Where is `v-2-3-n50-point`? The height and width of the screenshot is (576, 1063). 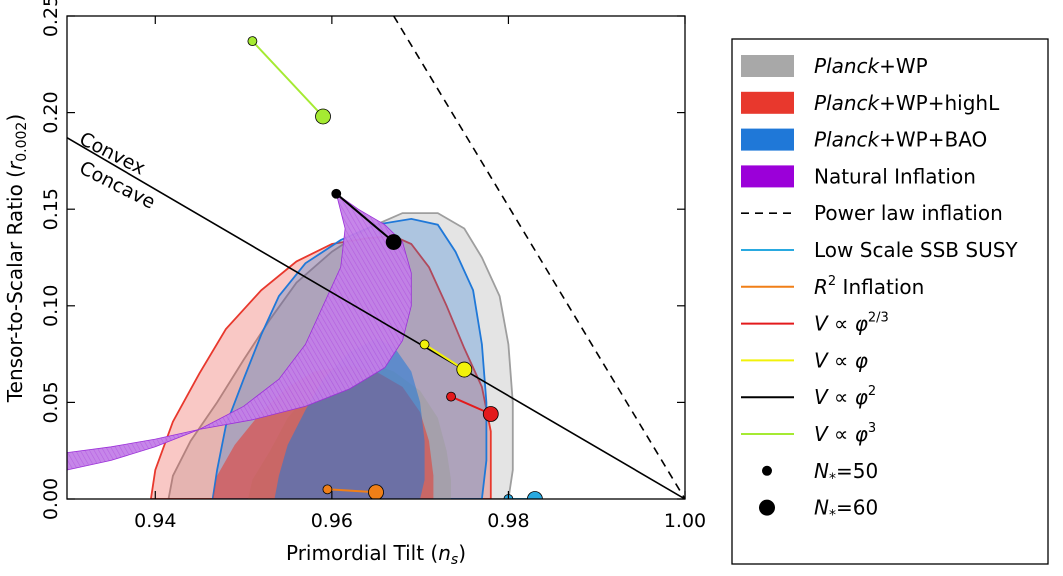
v-2-3-n50-point is located at coordinates (451, 396).